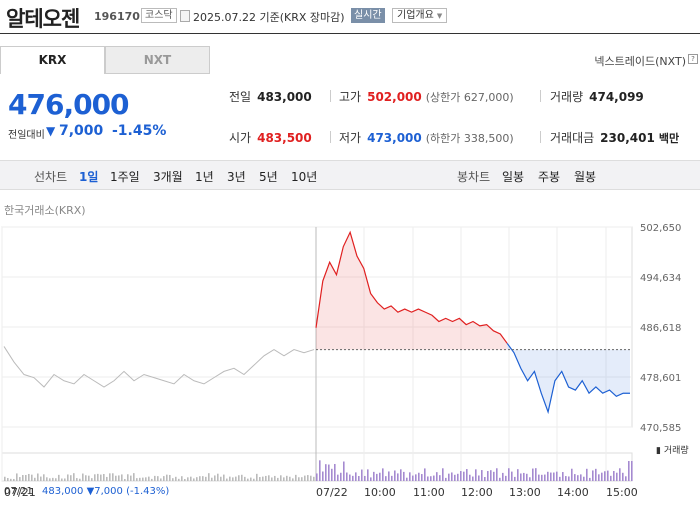 The width and height of the screenshot is (700, 505). I want to click on period-1w: 1주일, so click(125, 177).